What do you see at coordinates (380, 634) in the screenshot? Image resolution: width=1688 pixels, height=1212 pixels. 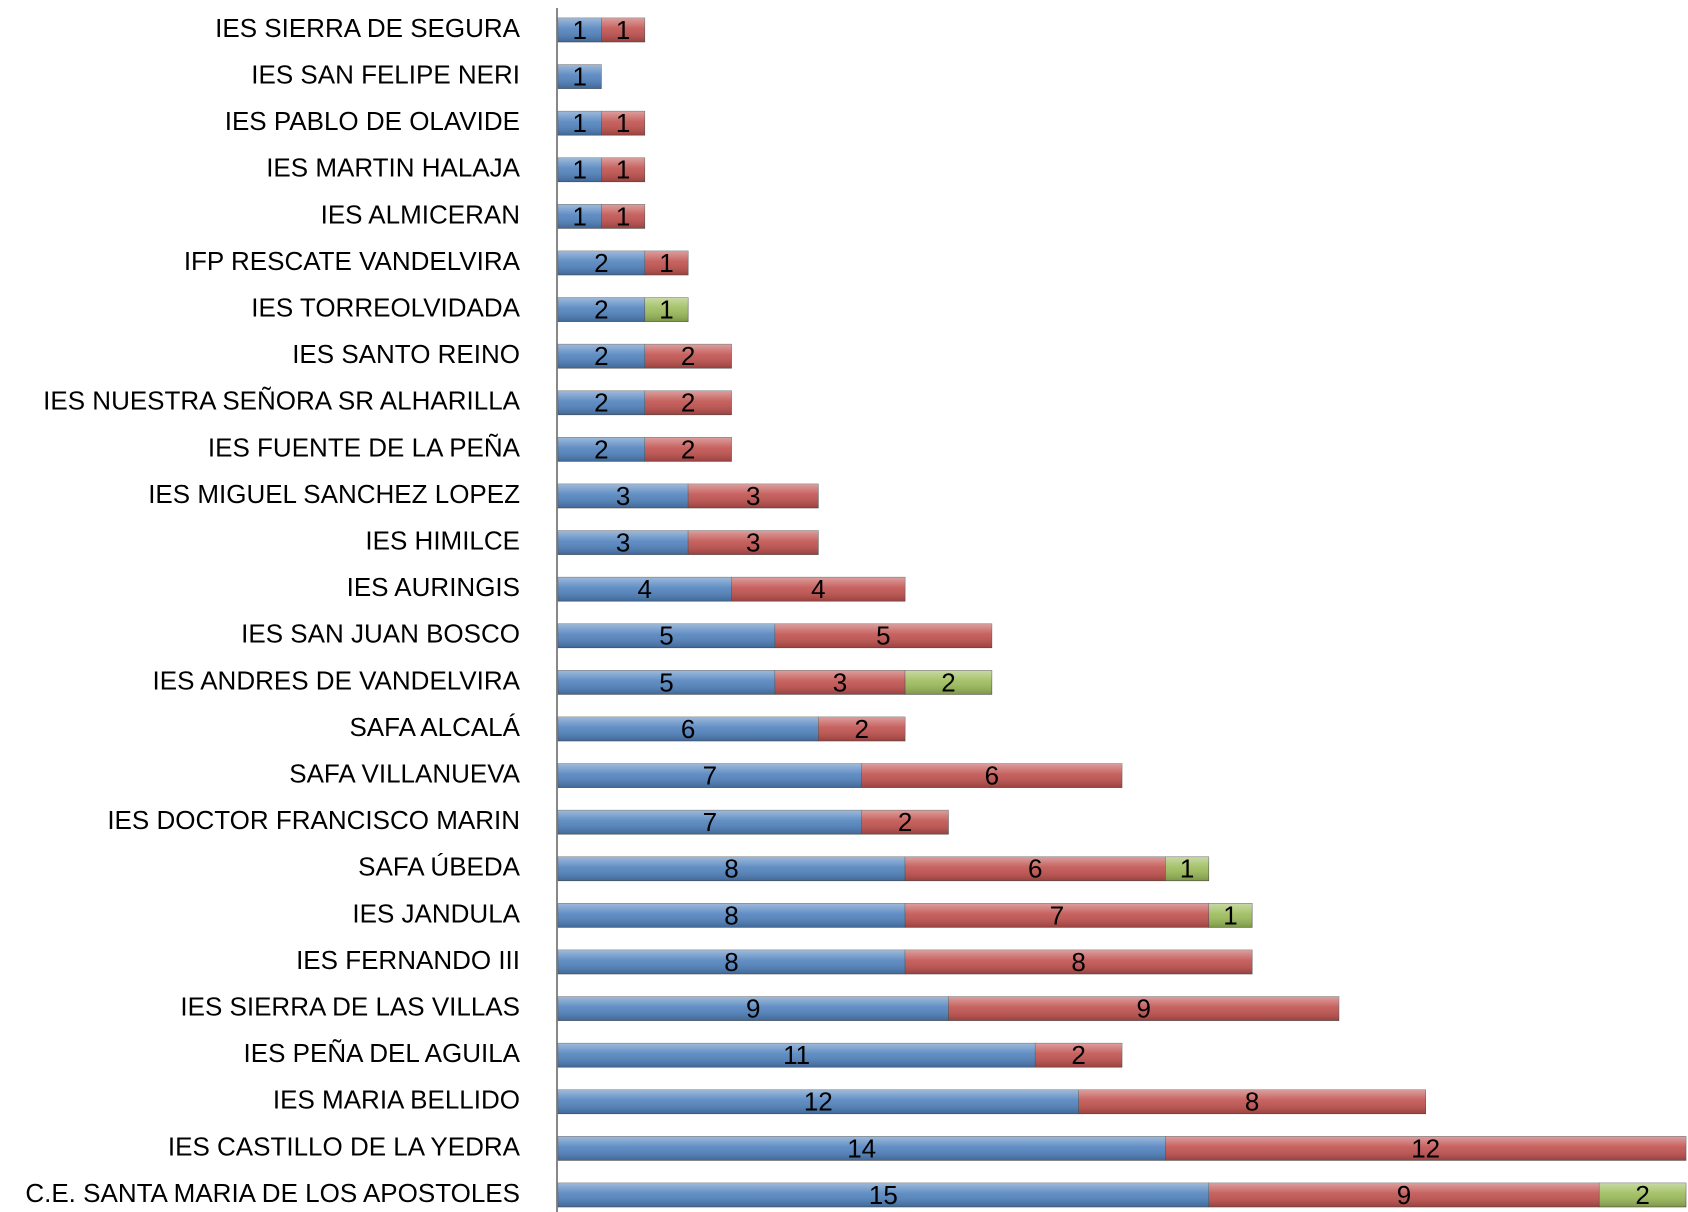 I see `category-label: IES SAN JUAN BOSCO` at bounding box center [380, 634].